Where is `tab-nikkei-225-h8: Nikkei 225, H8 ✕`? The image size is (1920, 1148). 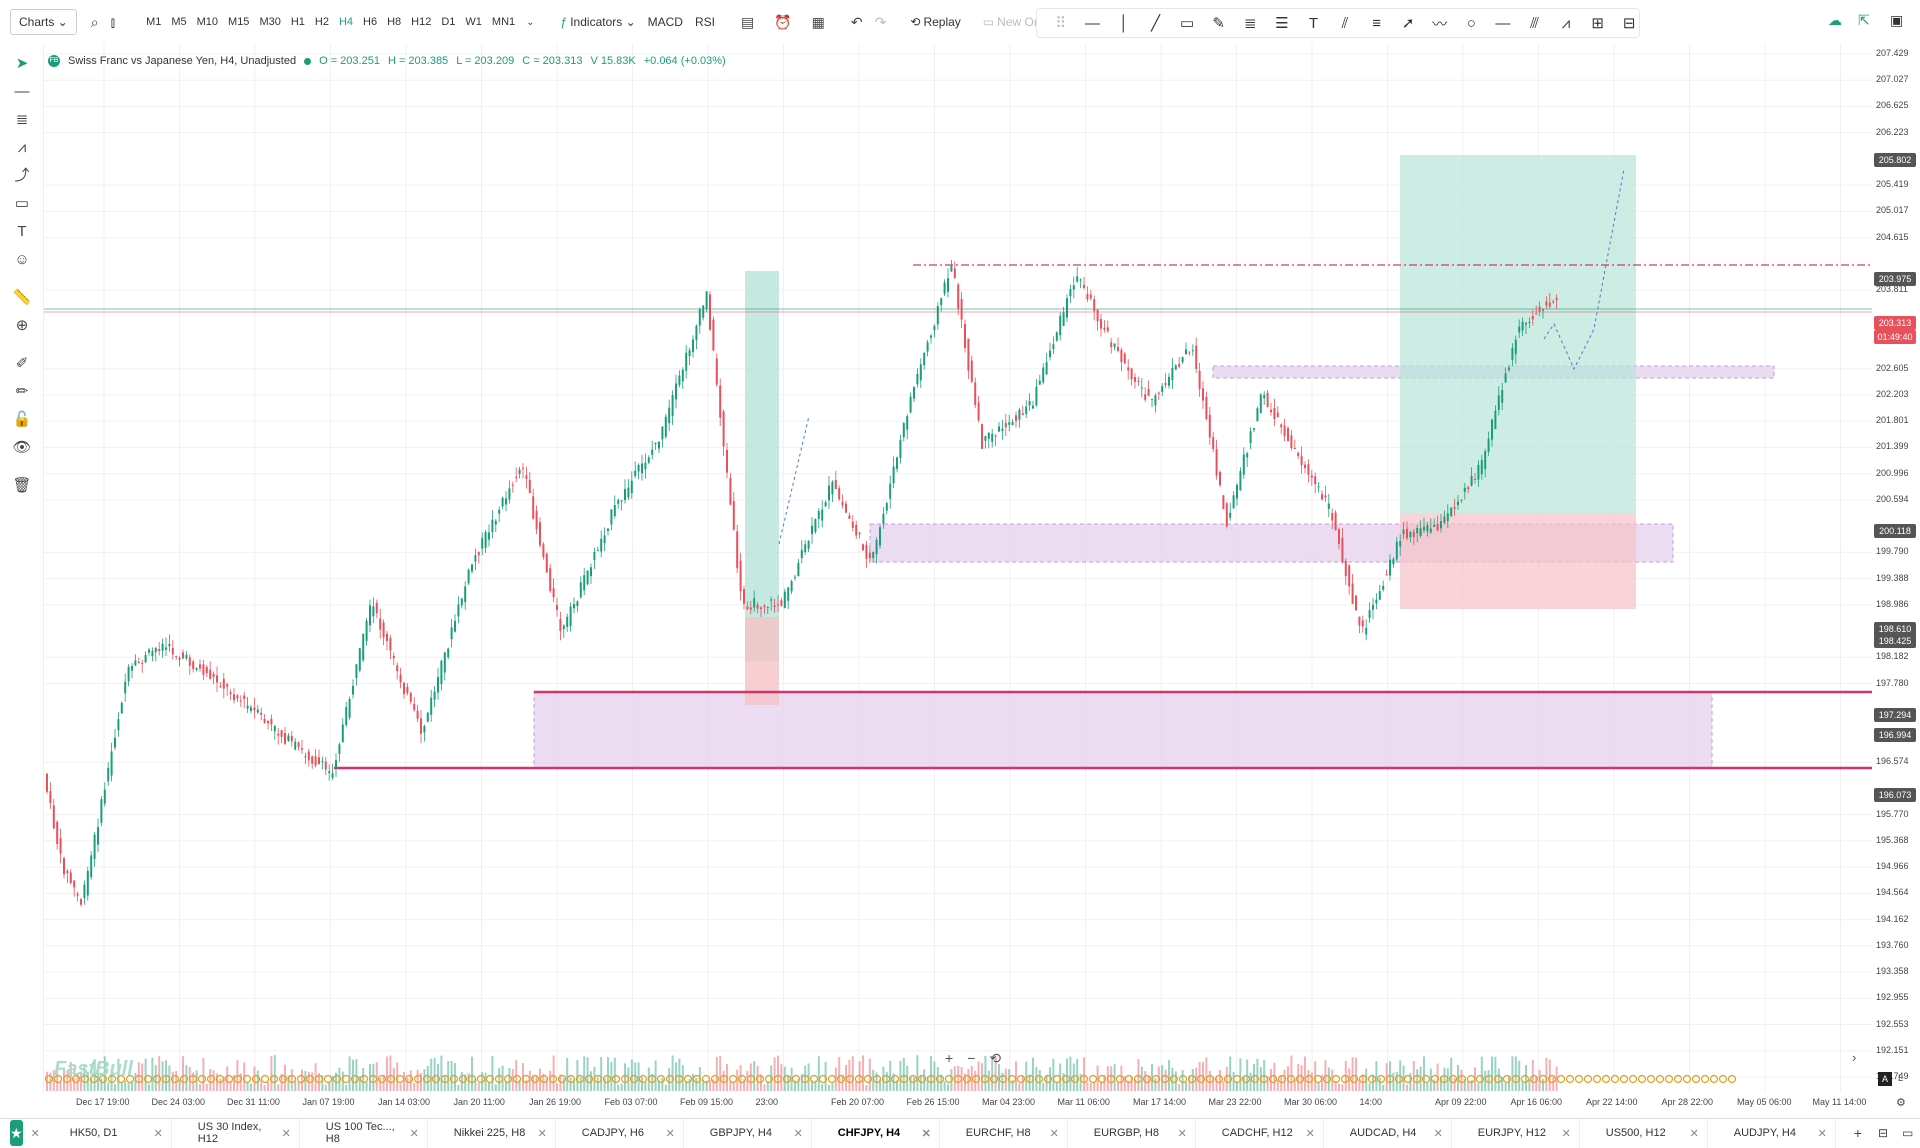
tab-nikkei-225-h8: Nikkei 225, H8 ✕ is located at coordinates (492, 1133).